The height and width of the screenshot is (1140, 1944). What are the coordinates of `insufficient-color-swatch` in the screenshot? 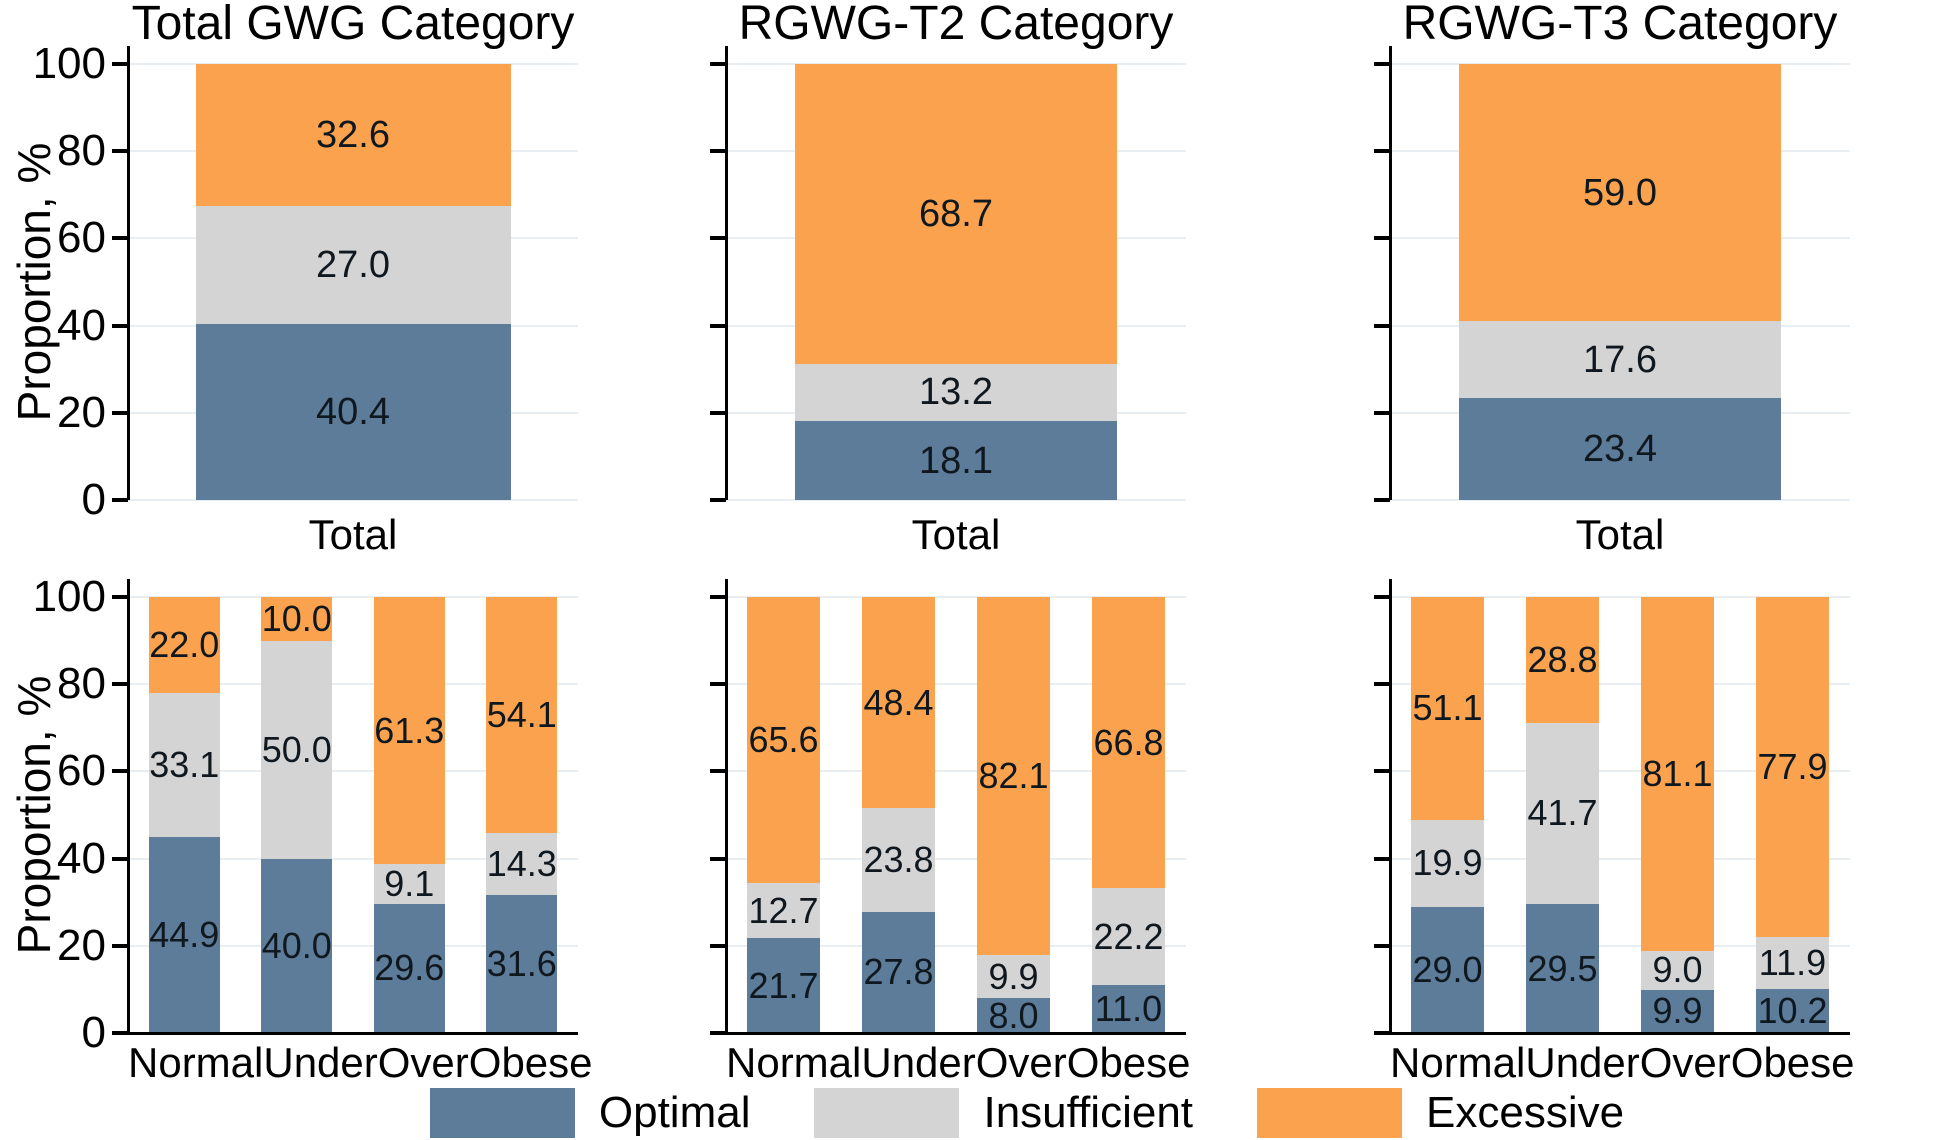 It's located at (887, 1112).